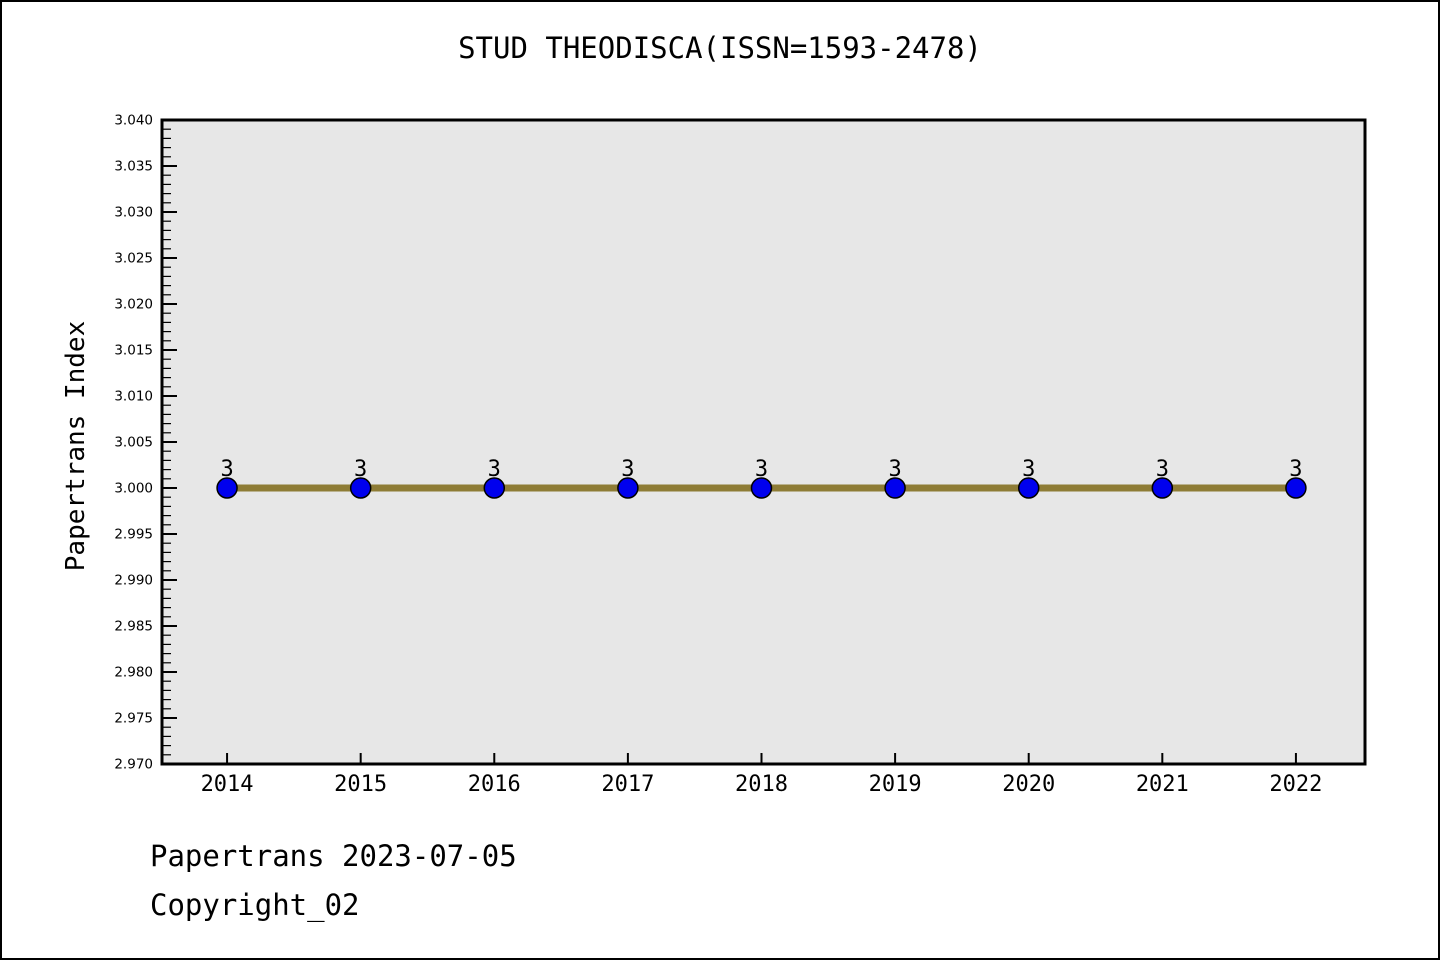  I want to click on x-tick-label: 2017, so click(627, 784).